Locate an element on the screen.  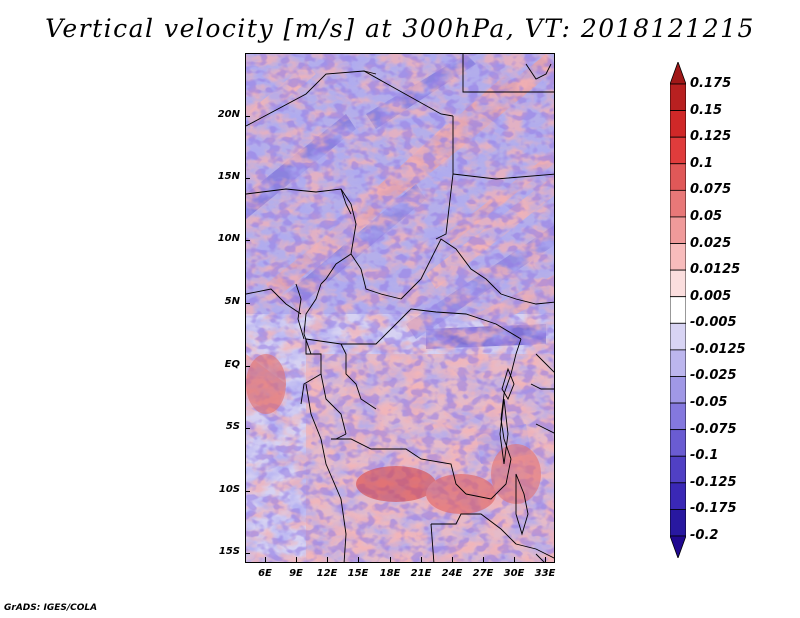
colorbar-min-arrow is located at coordinates (678, 546).